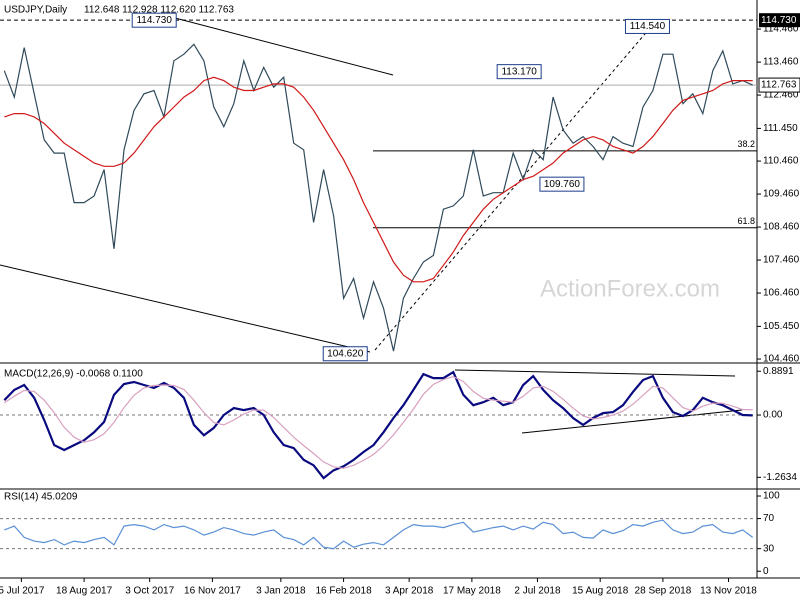  What do you see at coordinates (600, 591) in the screenshot?
I see `x-tick-label: 15 Aug 2018` at bounding box center [600, 591].